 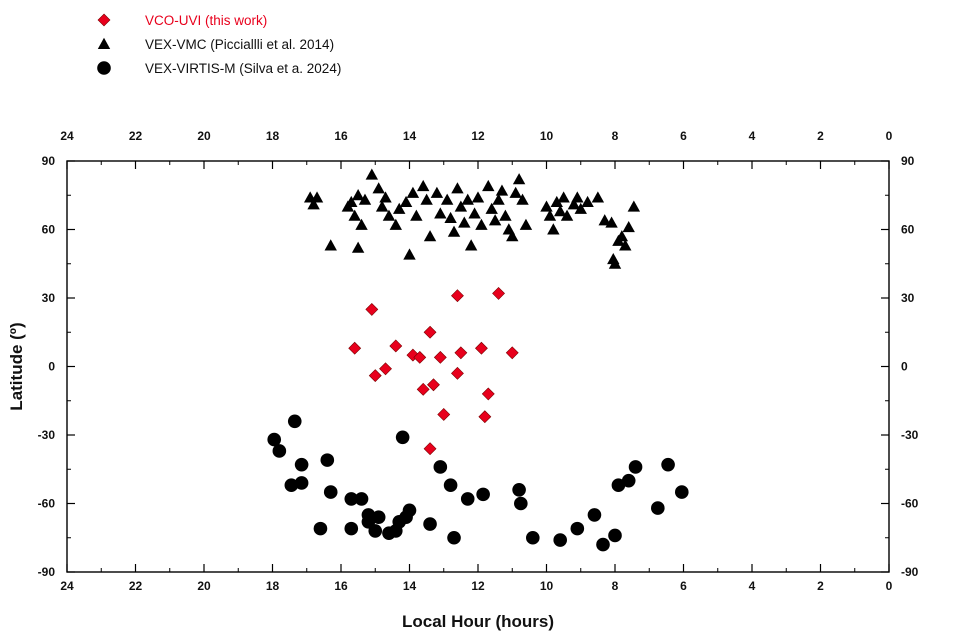 What do you see at coordinates (820, 586) in the screenshot?
I see `x-tick-label-bottom: 2` at bounding box center [820, 586].